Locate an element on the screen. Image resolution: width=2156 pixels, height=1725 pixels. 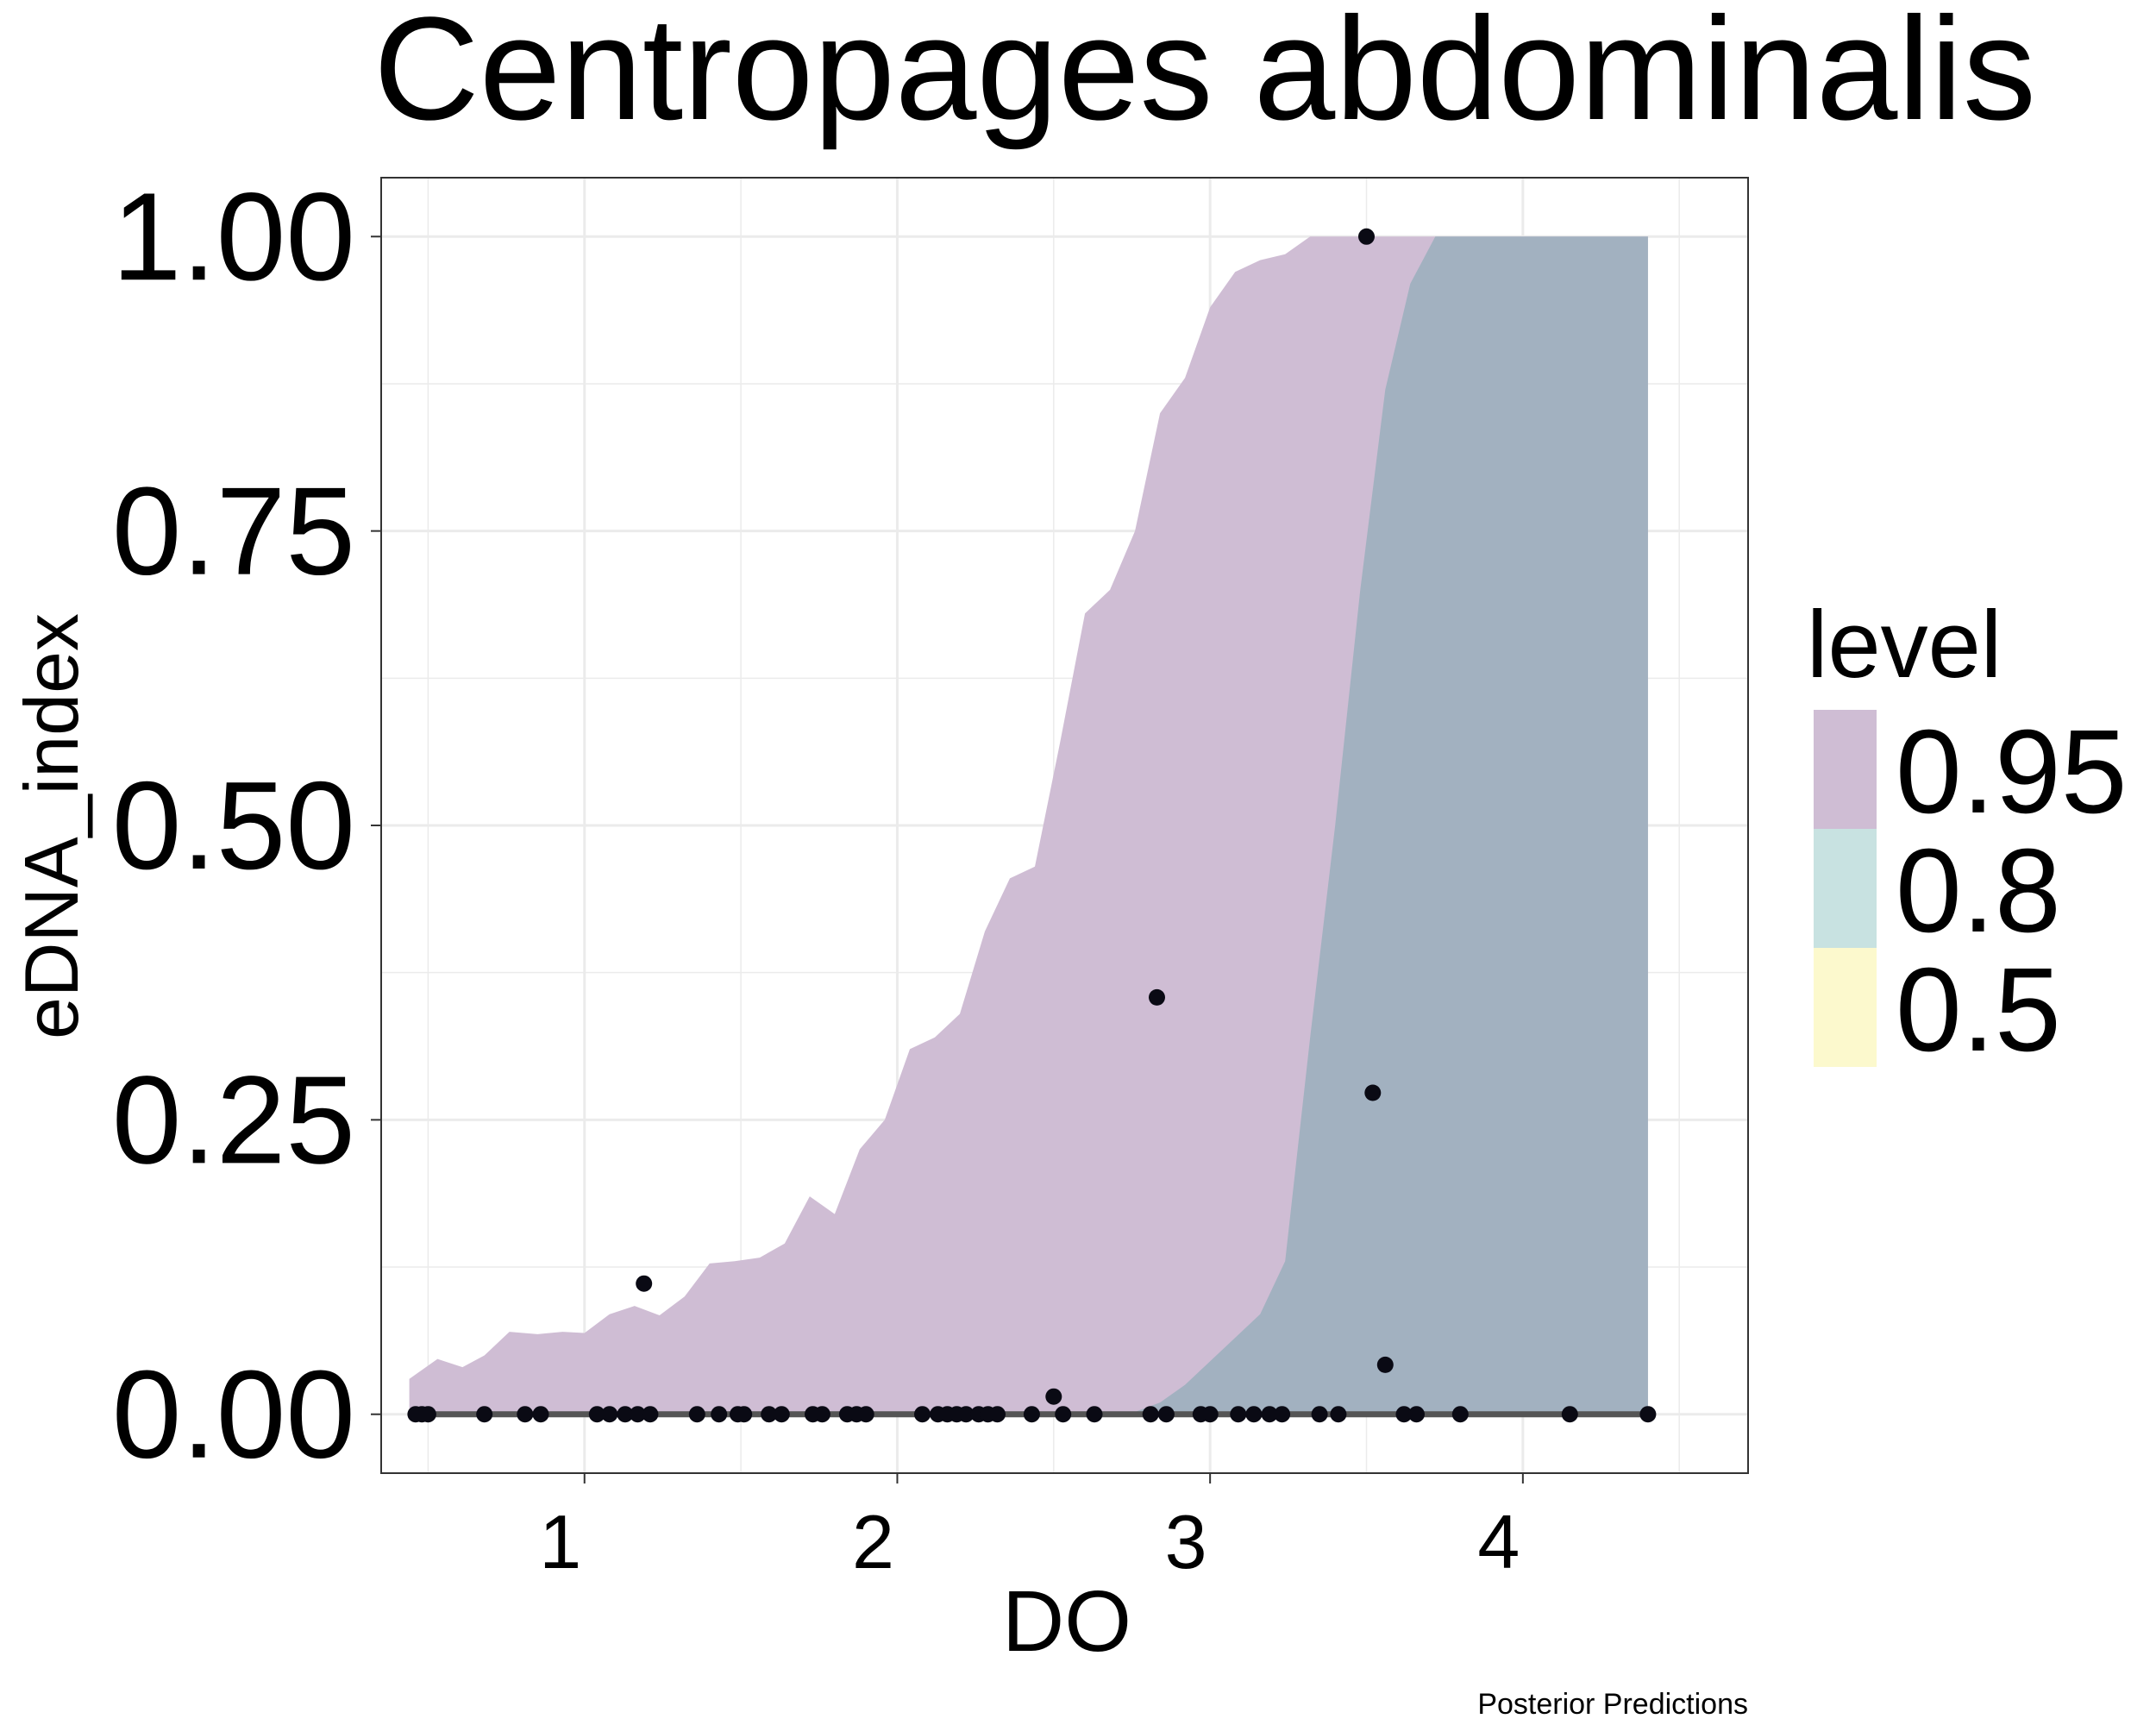
y-tick-label: 0.75 is located at coordinates (234, 531).